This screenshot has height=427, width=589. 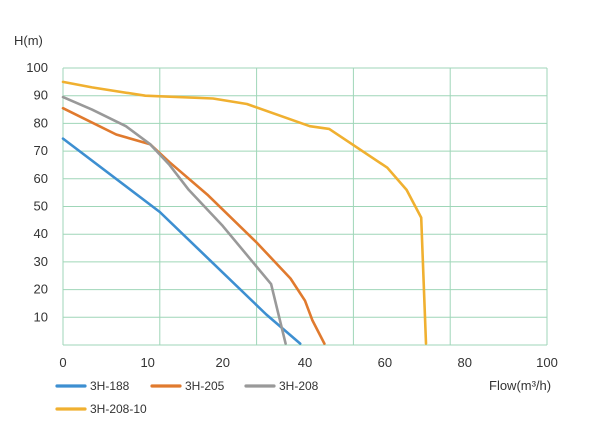 What do you see at coordinates (299, 386) in the screenshot?
I see `legend-label: 3H-208` at bounding box center [299, 386].